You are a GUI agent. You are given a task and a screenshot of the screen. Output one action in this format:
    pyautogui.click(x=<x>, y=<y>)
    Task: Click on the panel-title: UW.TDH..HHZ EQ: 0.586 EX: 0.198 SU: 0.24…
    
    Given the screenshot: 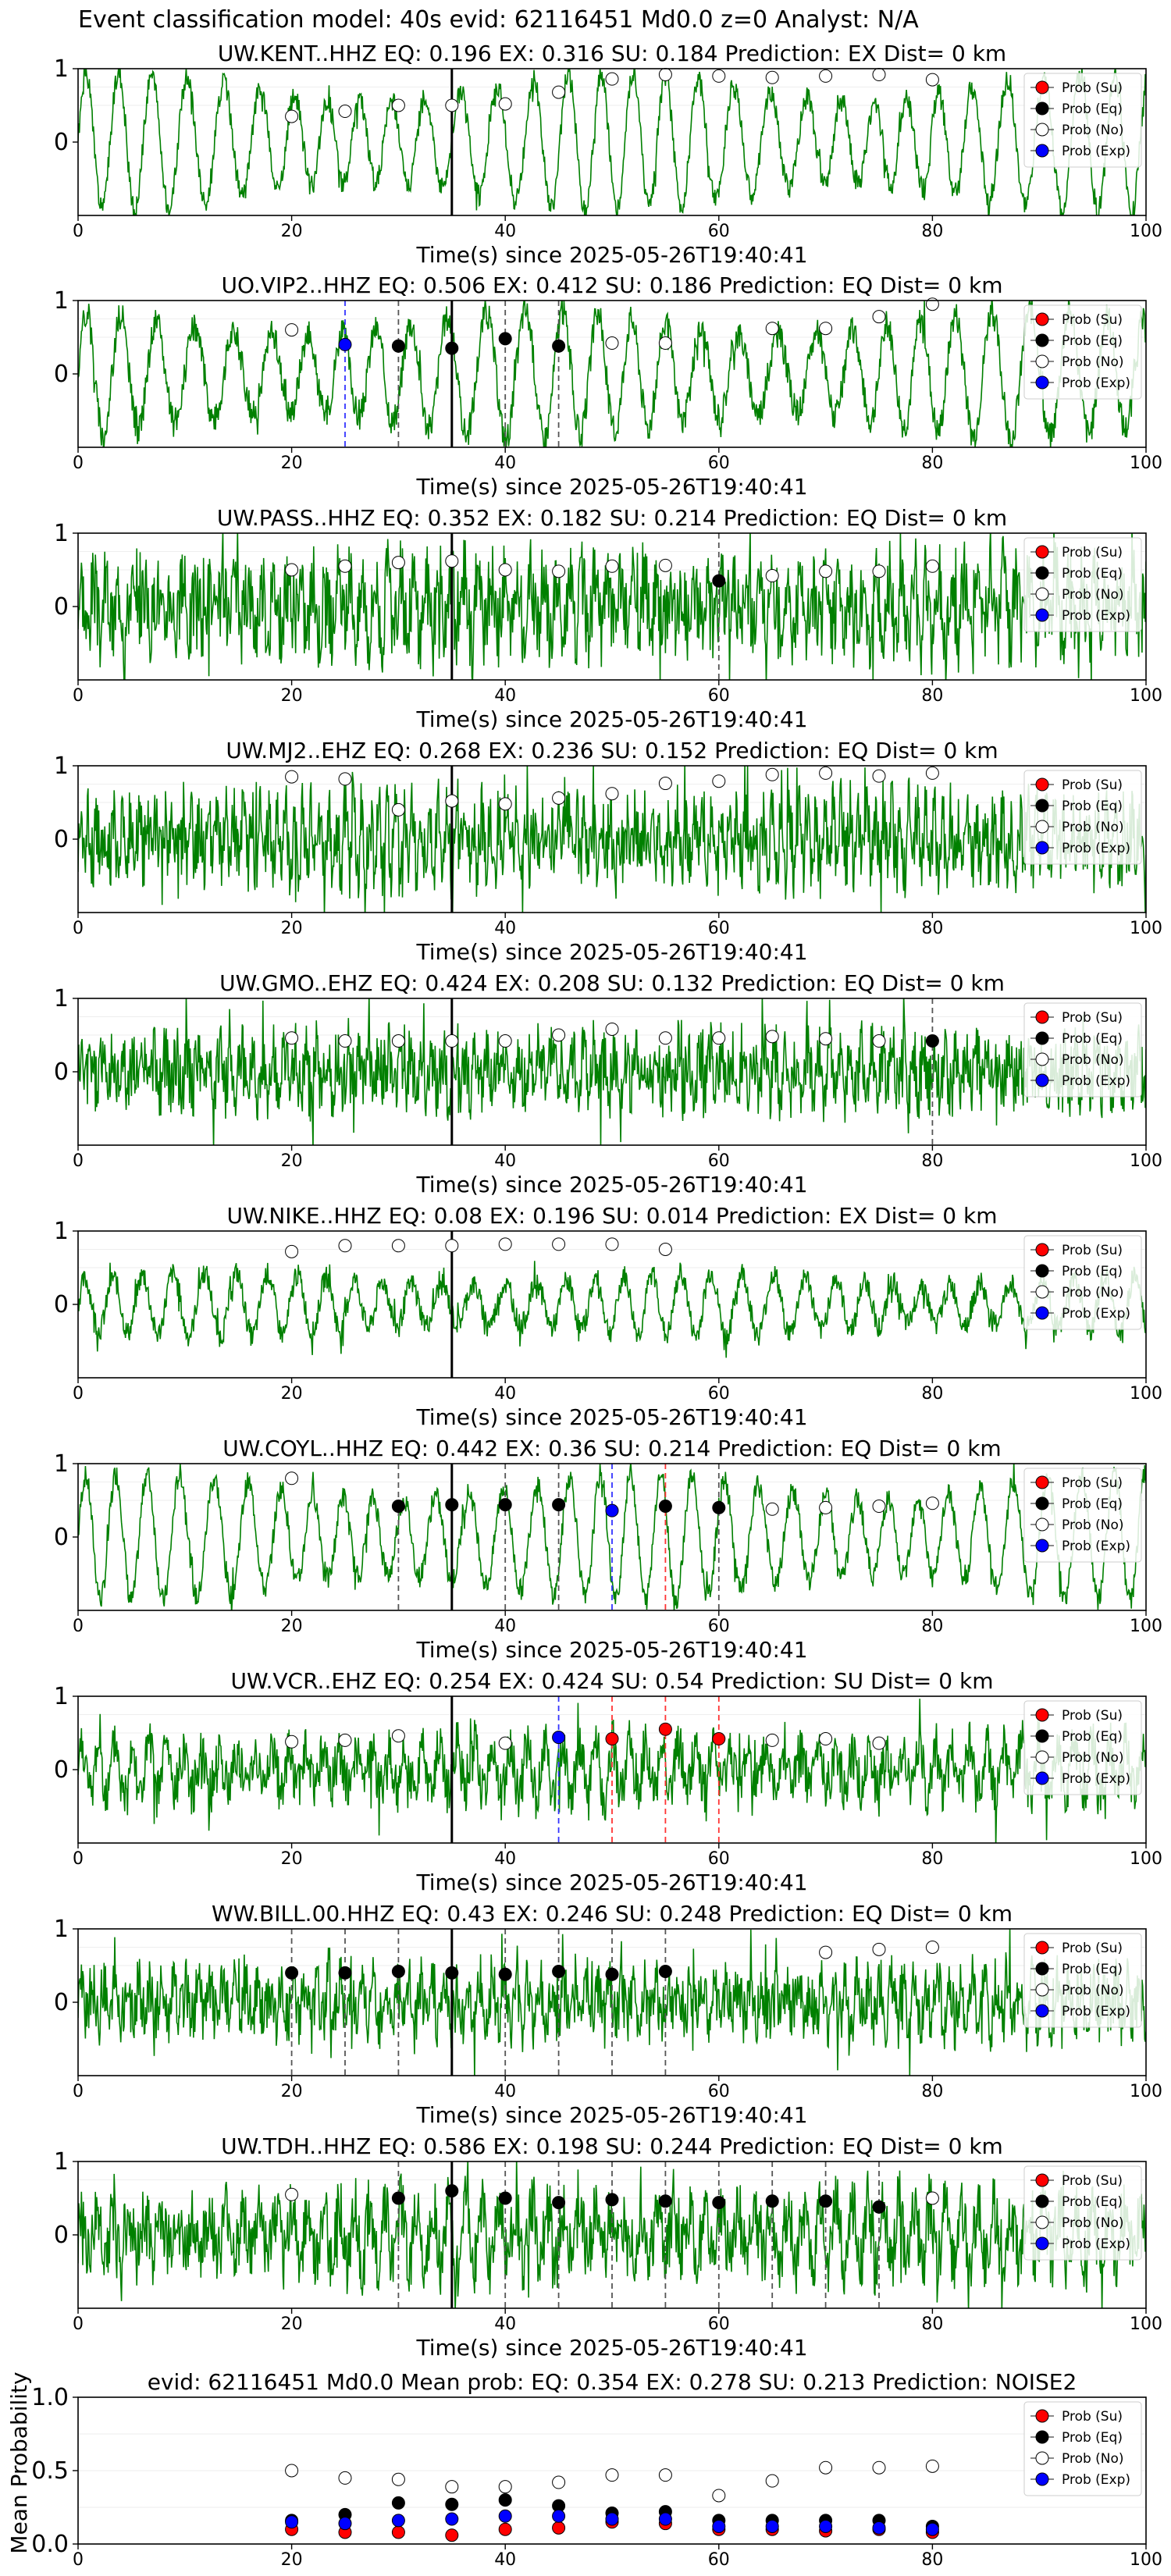 What is the action you would take?
    pyautogui.click(x=612, y=2146)
    